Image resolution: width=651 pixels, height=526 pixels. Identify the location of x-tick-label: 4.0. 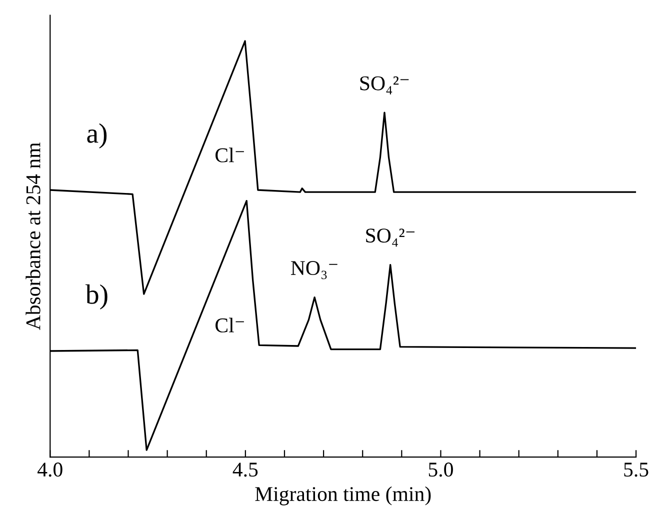
(50, 469).